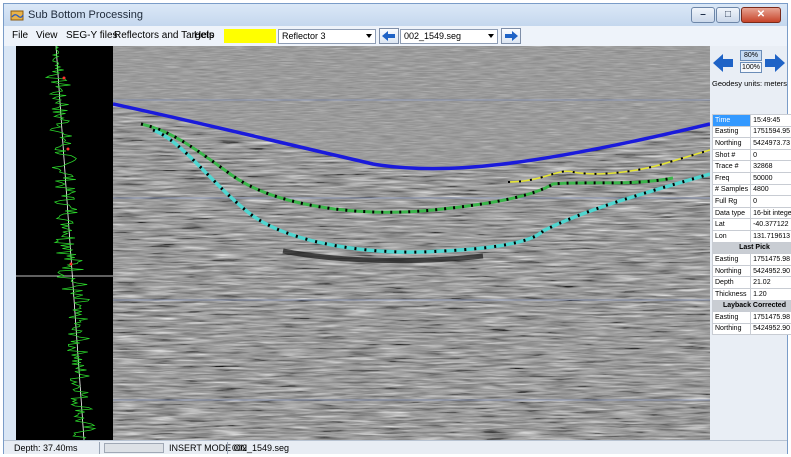 The width and height of the screenshot is (791, 457). I want to click on trace-plot, so click(64, 243).